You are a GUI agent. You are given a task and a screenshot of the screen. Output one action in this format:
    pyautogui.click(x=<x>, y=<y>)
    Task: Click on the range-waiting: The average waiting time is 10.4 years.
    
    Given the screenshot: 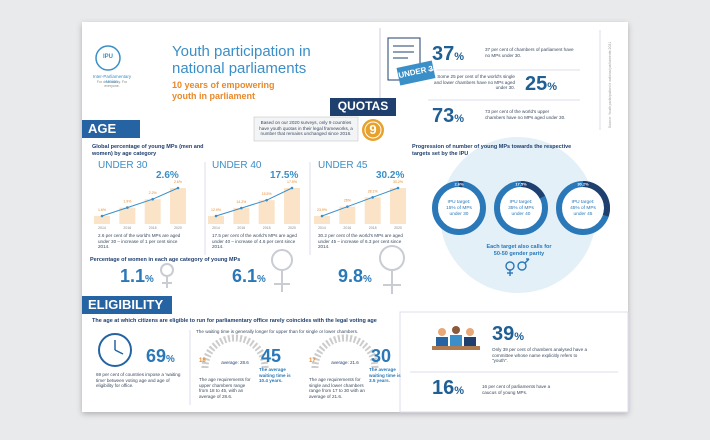 What is the action you would take?
    pyautogui.click(x=275, y=375)
    